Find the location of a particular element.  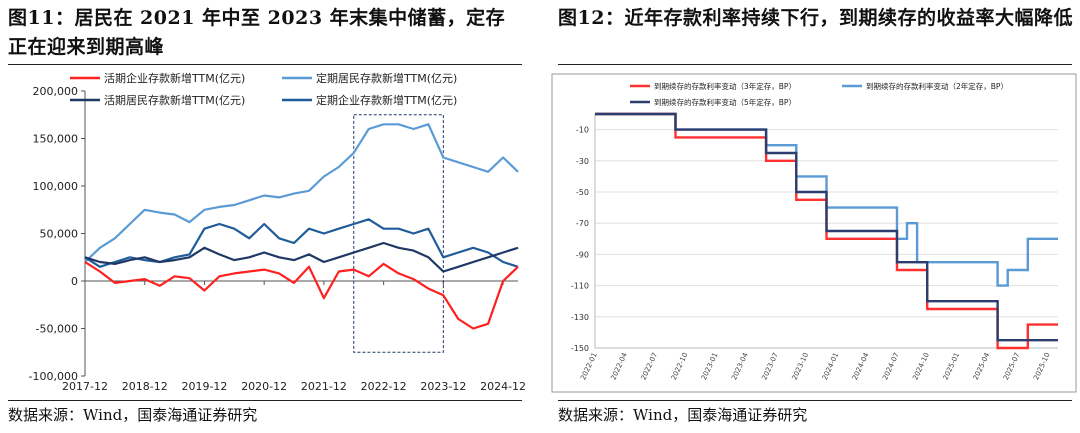

y-tick-label: 50,000 is located at coordinates (59, 234).